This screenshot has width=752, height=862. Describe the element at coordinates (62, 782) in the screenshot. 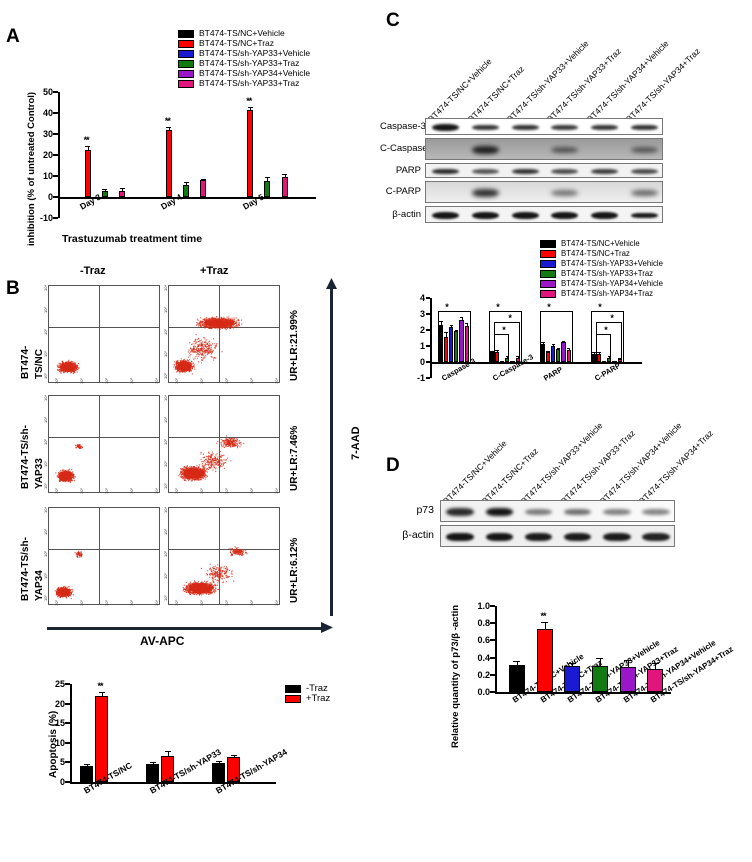

I see `apoptosis-y-tick-label: 0` at that location.